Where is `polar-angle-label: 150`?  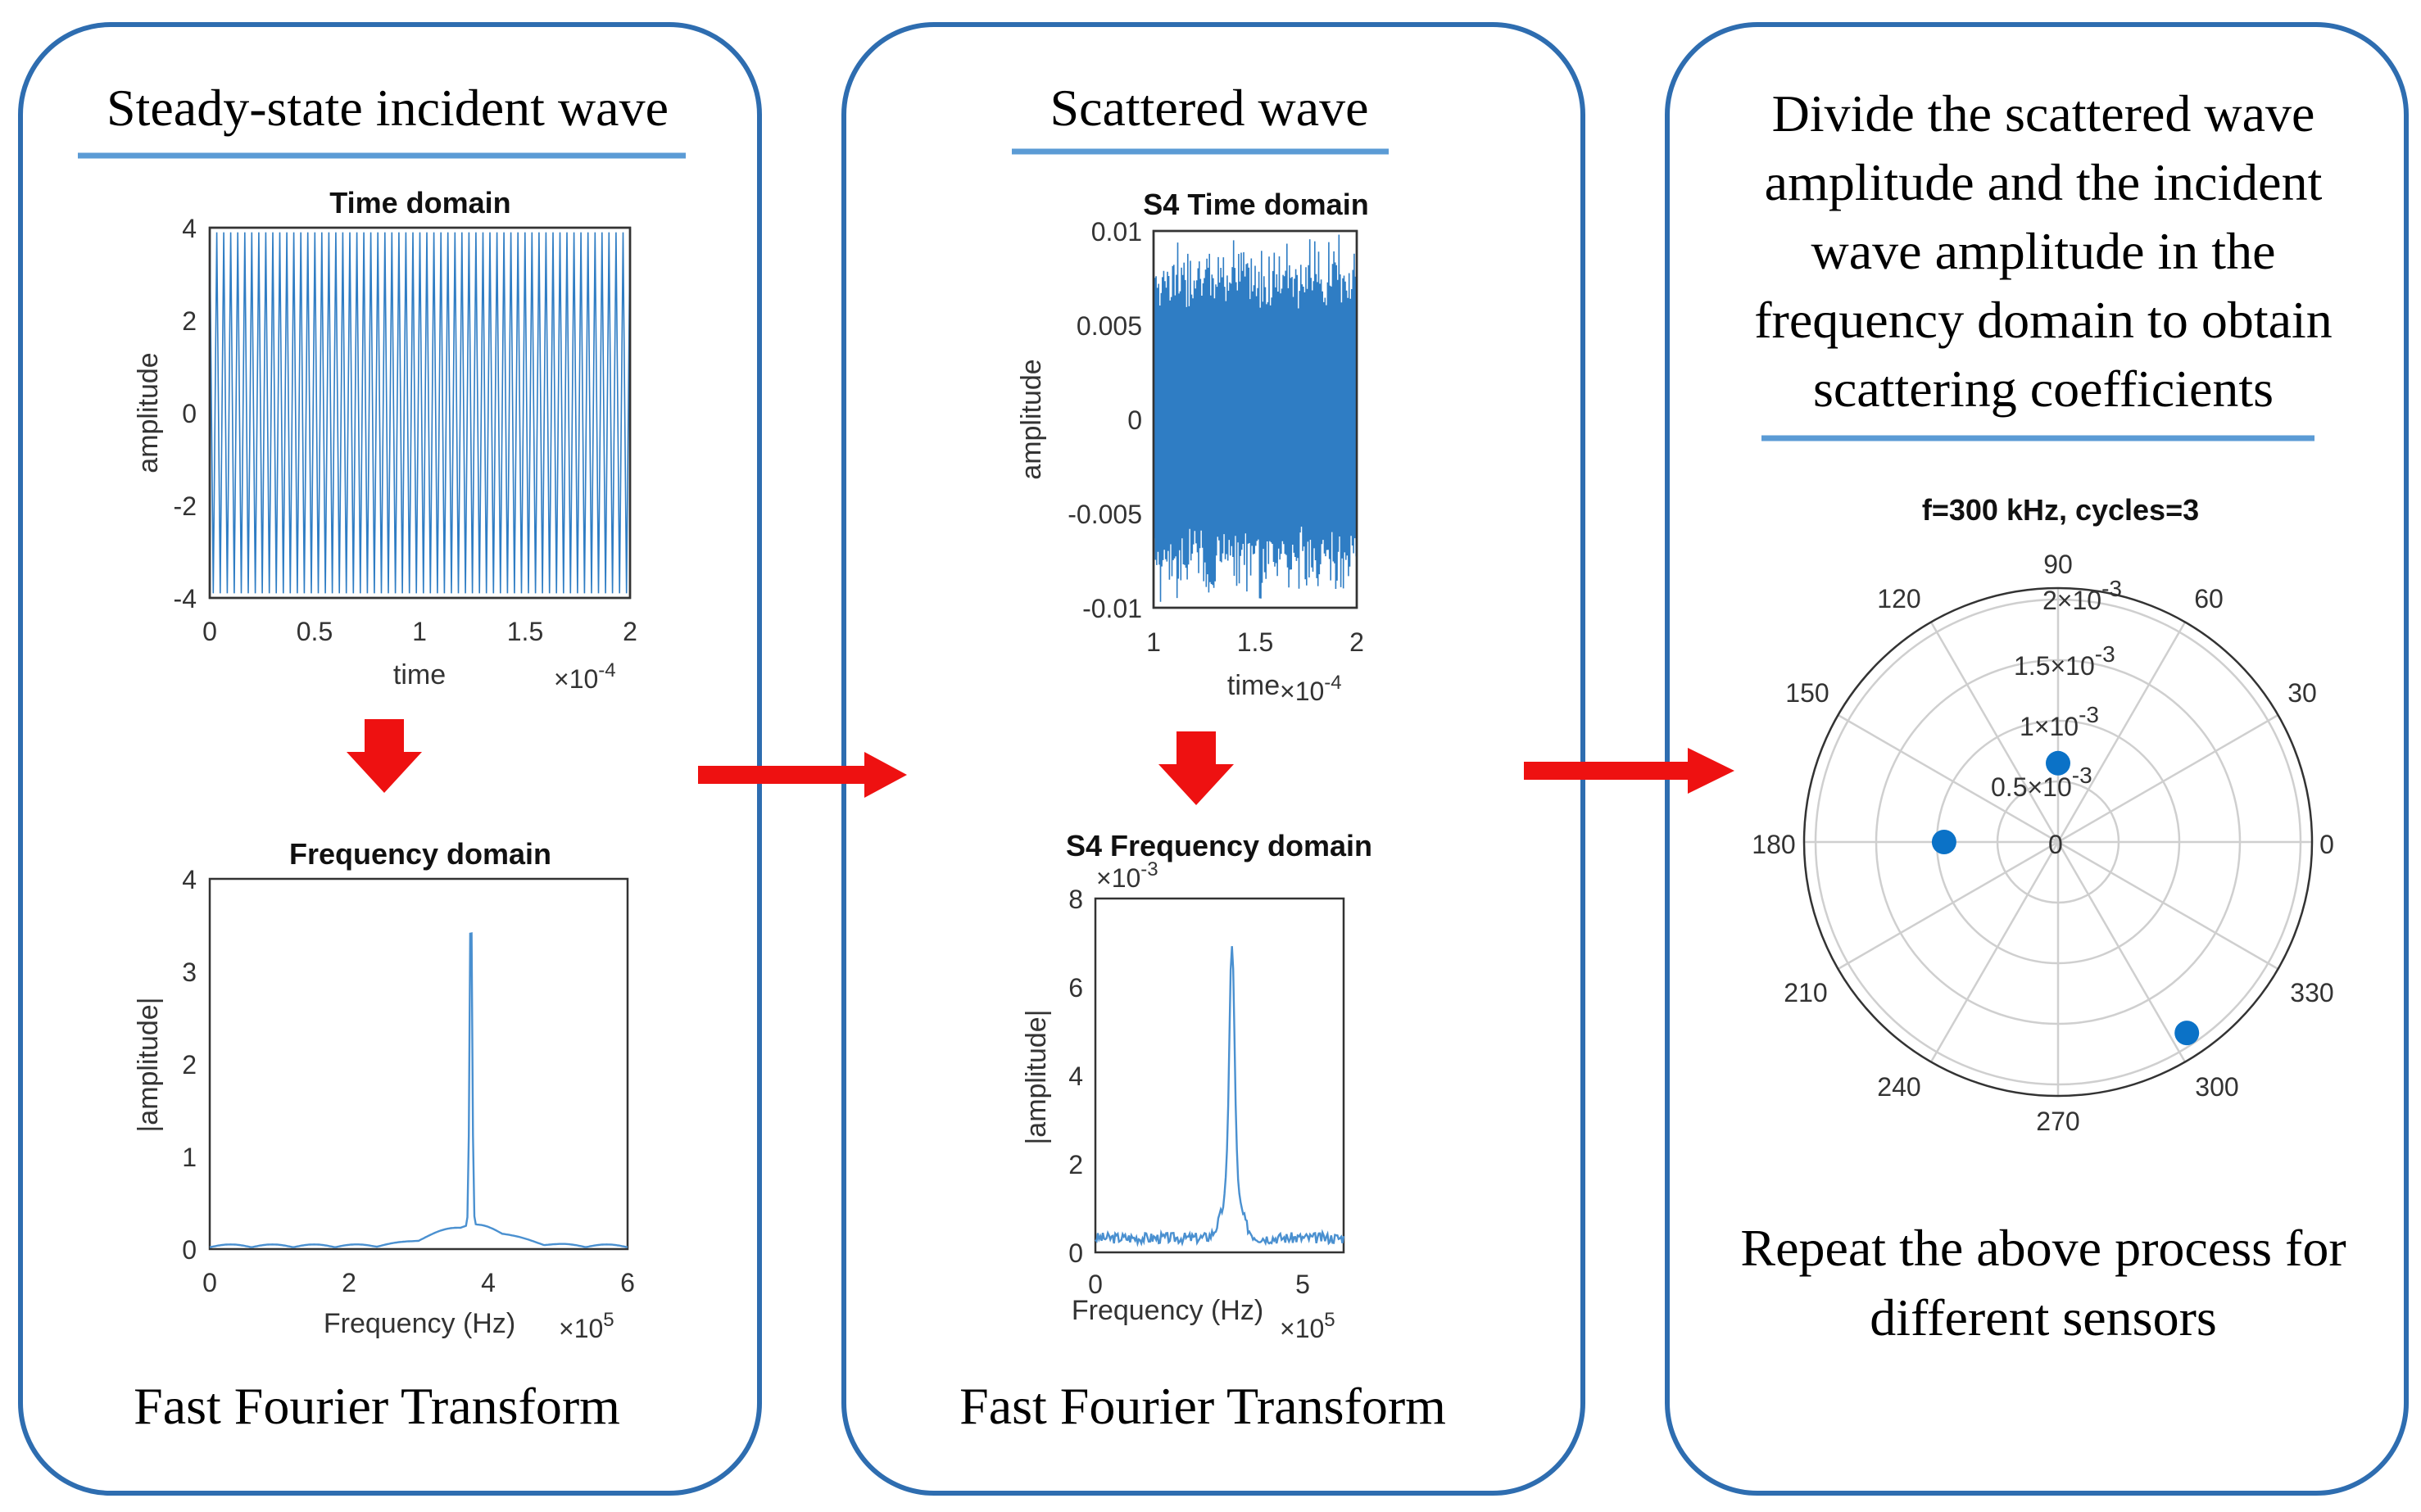
polar-angle-label: 150 is located at coordinates (1807, 693).